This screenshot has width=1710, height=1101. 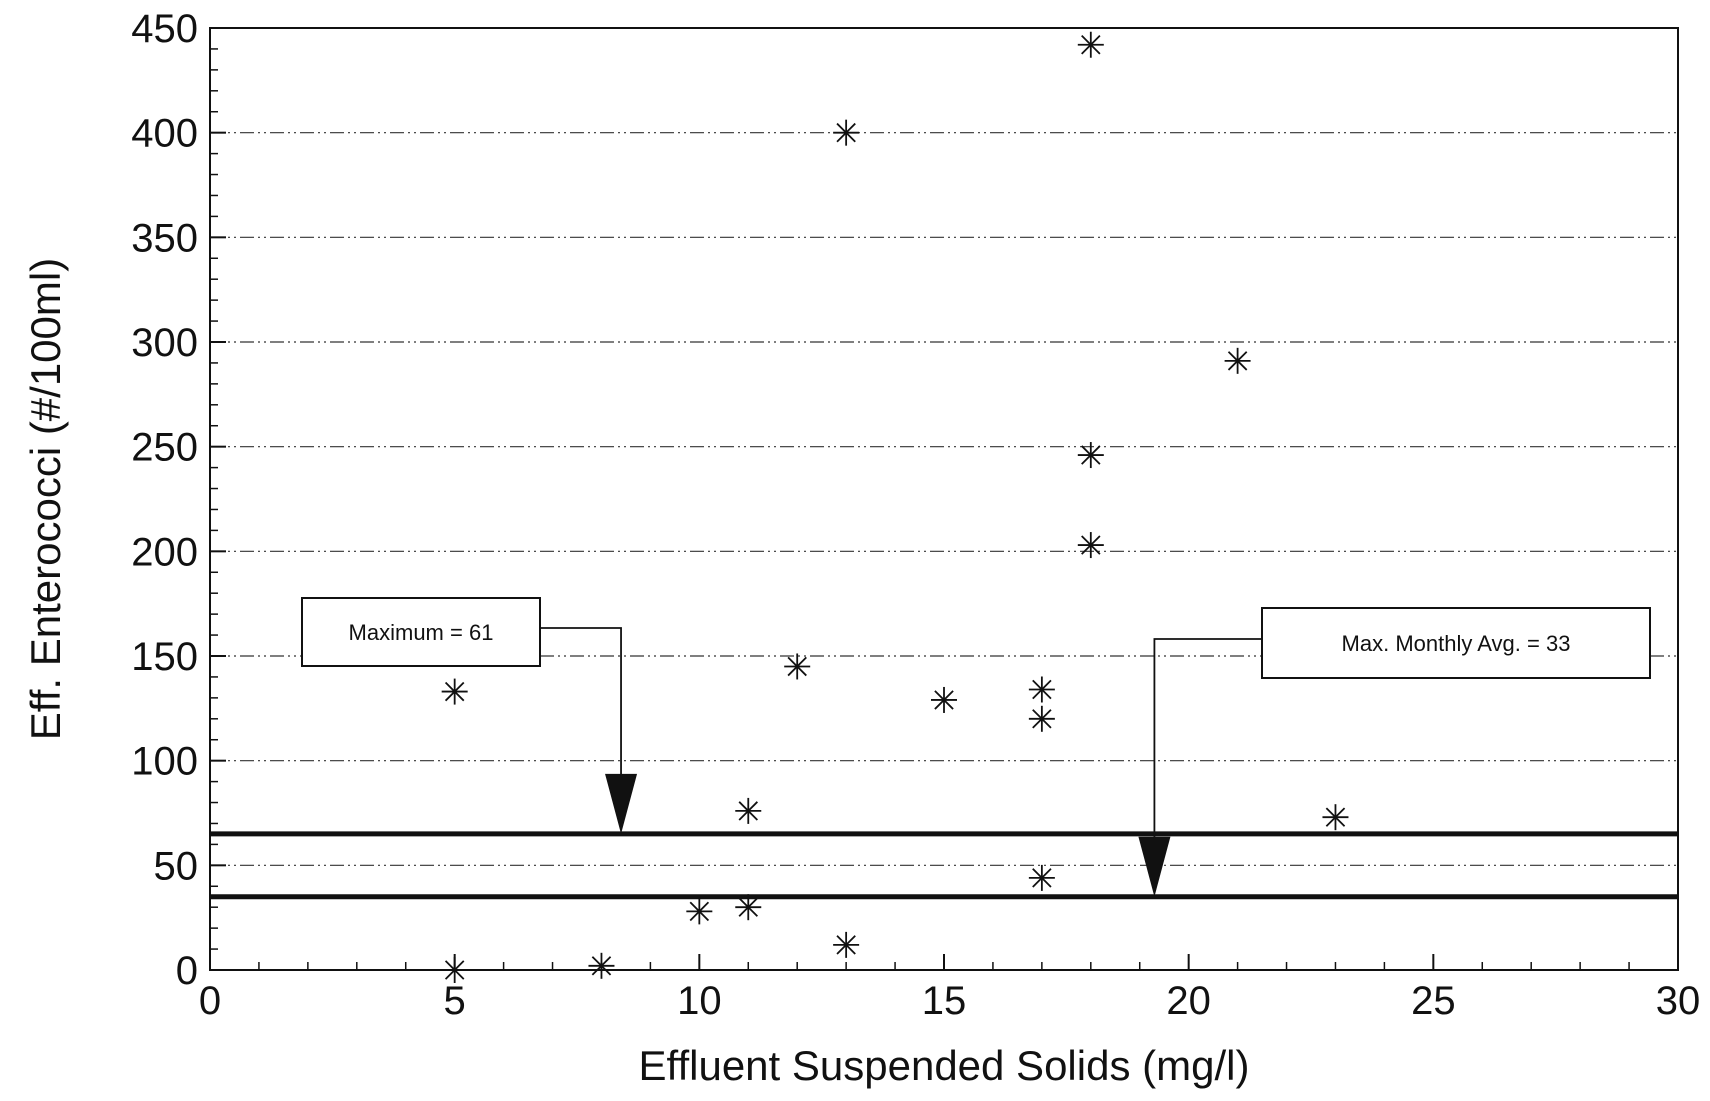 What do you see at coordinates (164, 29) in the screenshot?
I see `y-tick-label-450: 450` at bounding box center [164, 29].